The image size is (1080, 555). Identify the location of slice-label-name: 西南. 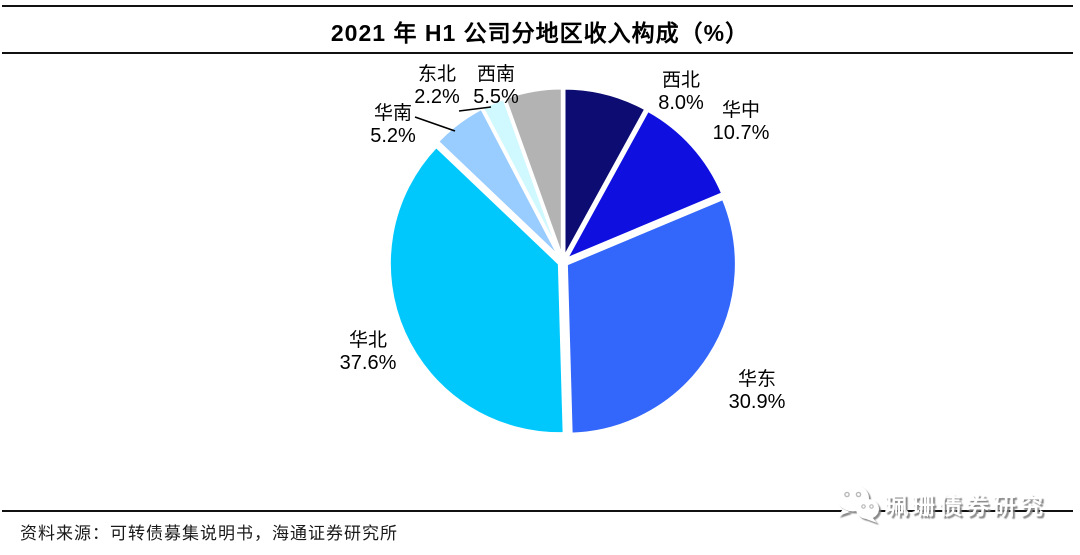
(495, 74).